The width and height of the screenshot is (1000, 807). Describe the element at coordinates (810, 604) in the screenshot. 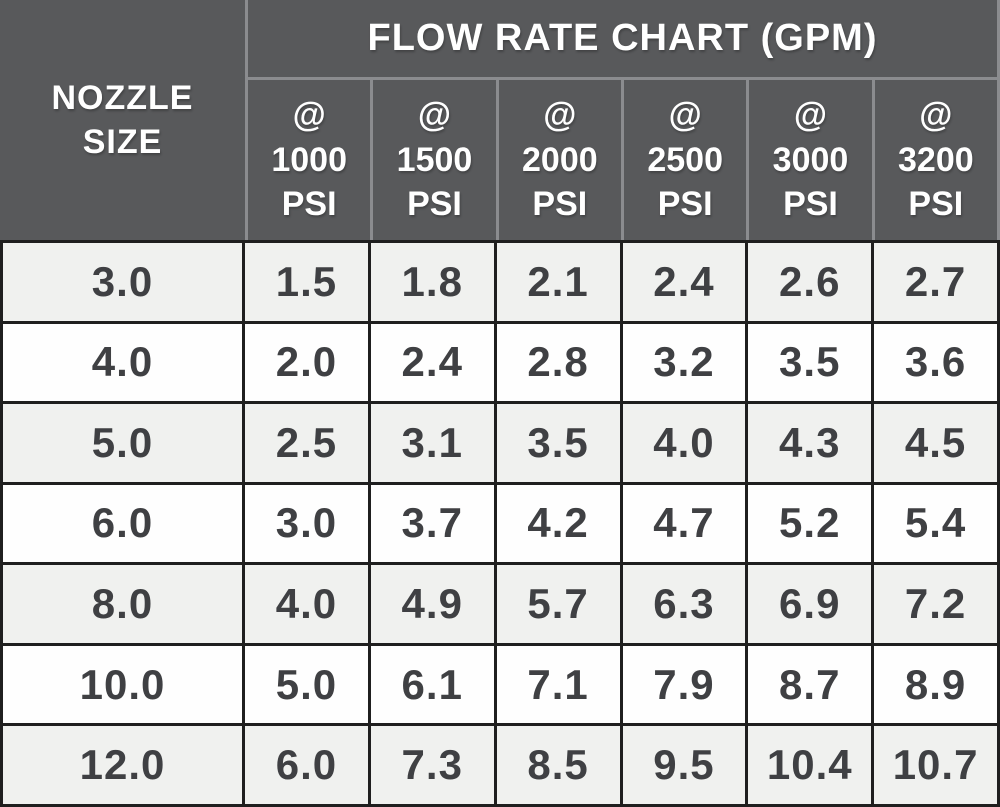

I see `flow-rate-cell: 6.9` at that location.